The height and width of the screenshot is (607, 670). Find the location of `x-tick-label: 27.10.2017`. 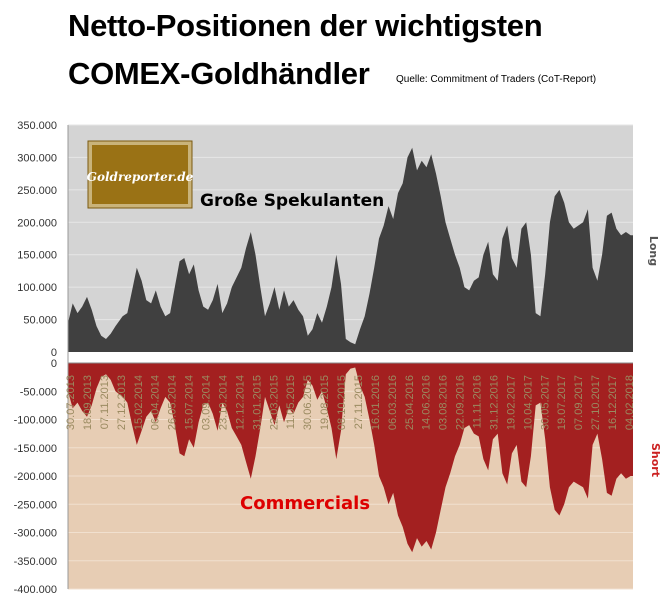

x-tick-label: 27.10.2017 is located at coordinates (596, 402).